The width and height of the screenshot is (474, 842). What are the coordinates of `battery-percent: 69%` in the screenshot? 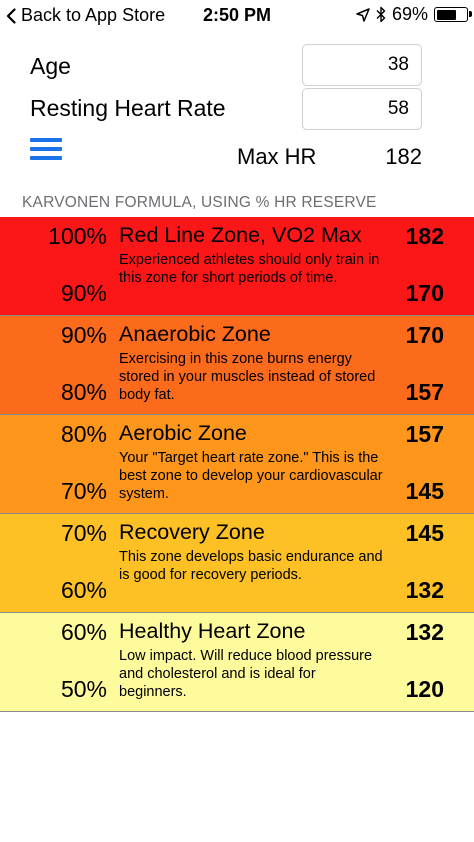 It's located at (409, 14).